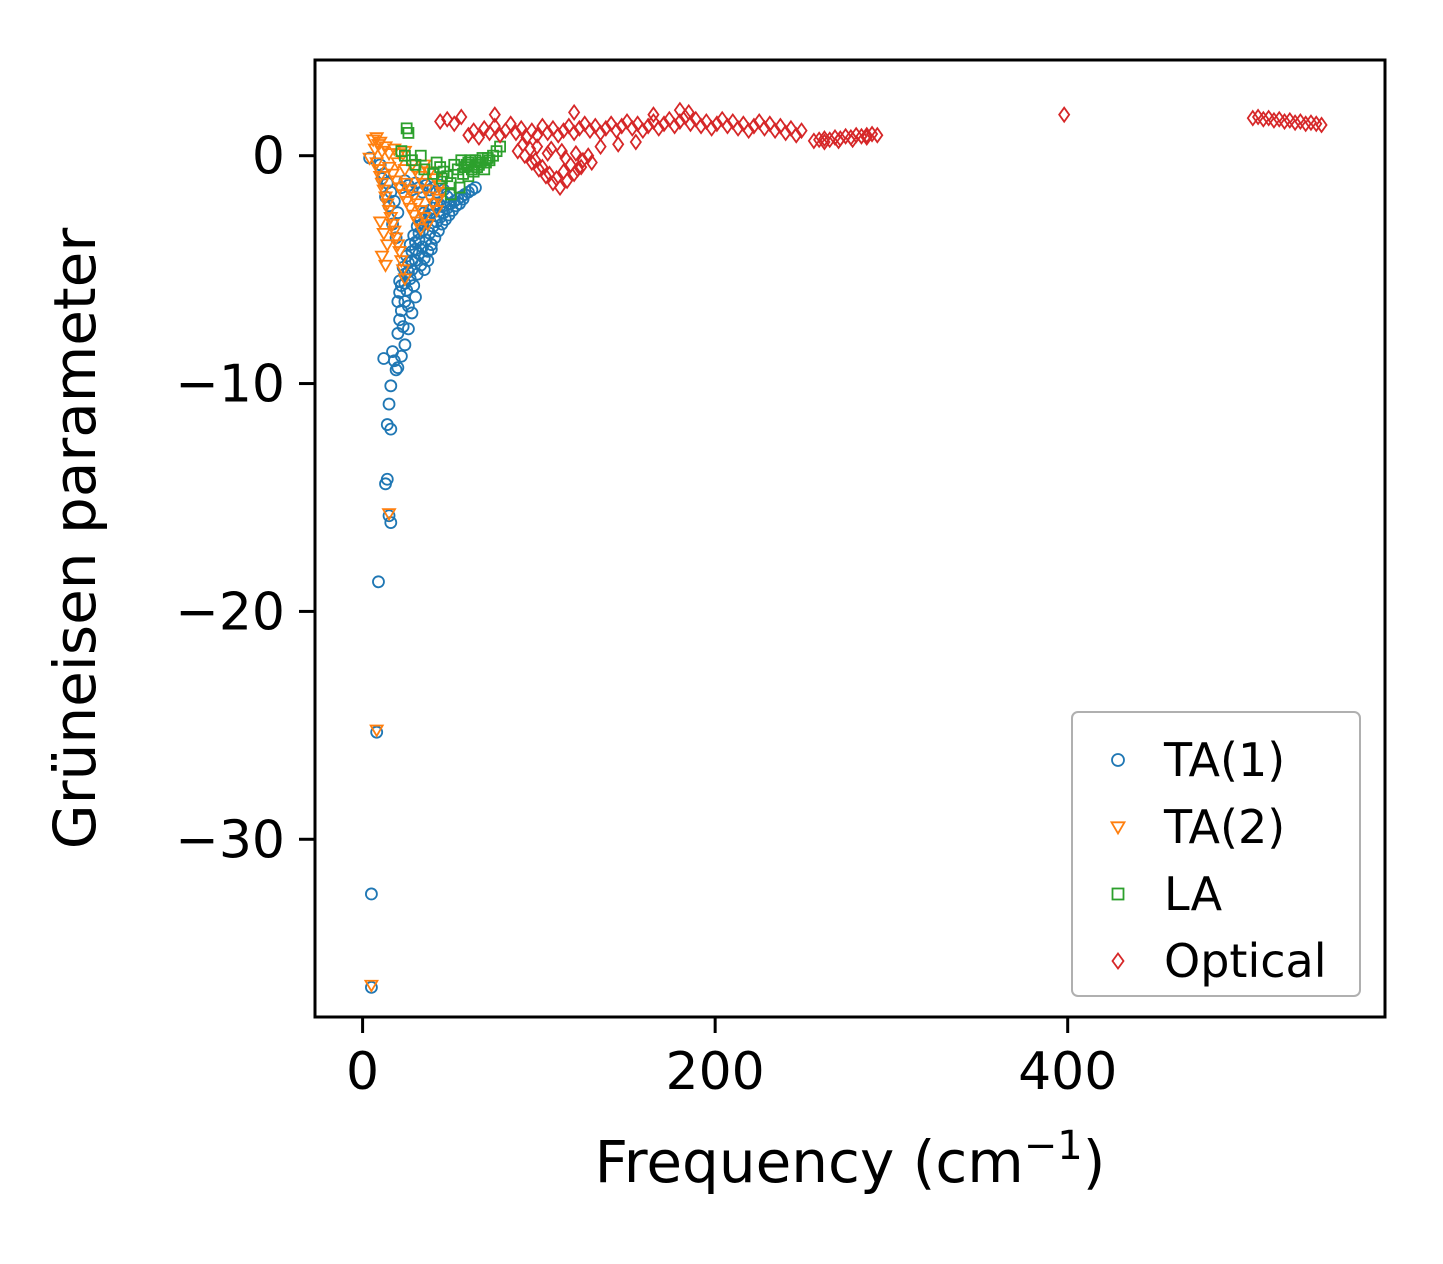 The height and width of the screenshot is (1264, 1443). Describe the element at coordinates (406, 562) in the screenshot. I see `series-TA(2)` at that location.